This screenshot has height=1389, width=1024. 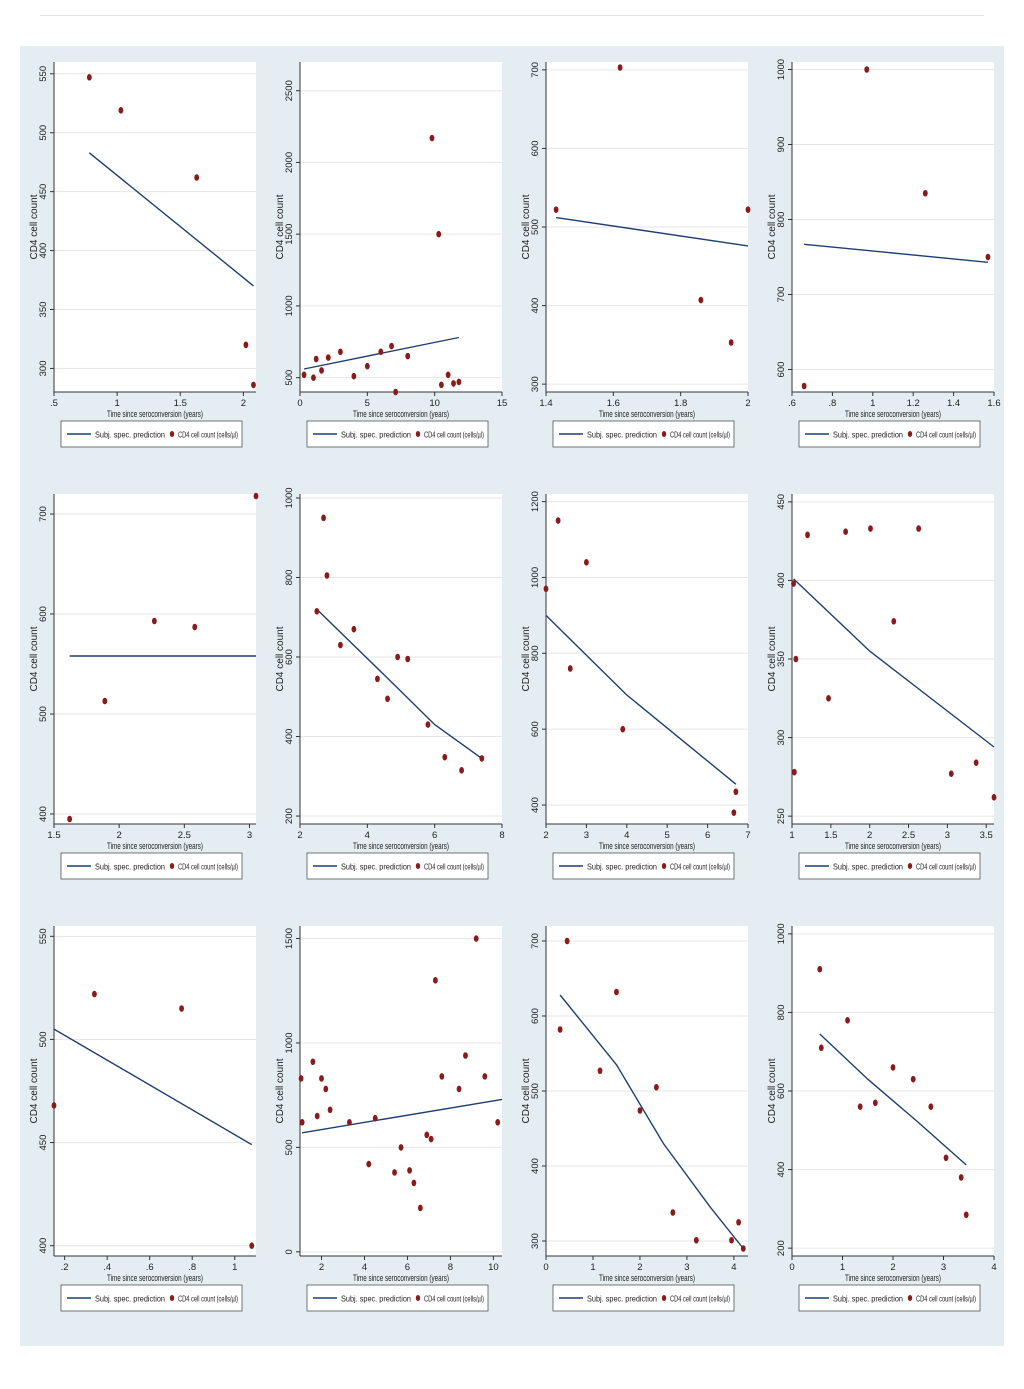 I want to click on y-tick-label: 800, so click(x=781, y=220).